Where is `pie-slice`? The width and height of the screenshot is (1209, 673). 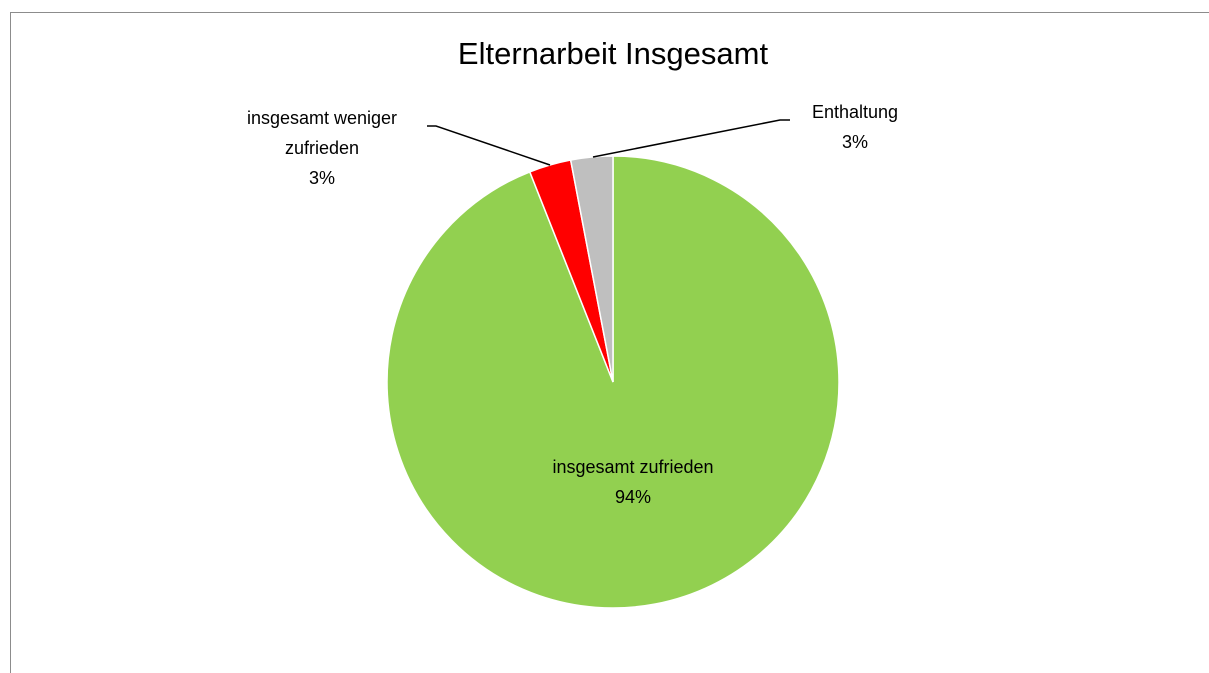
pie-slice is located at coordinates (591, 269).